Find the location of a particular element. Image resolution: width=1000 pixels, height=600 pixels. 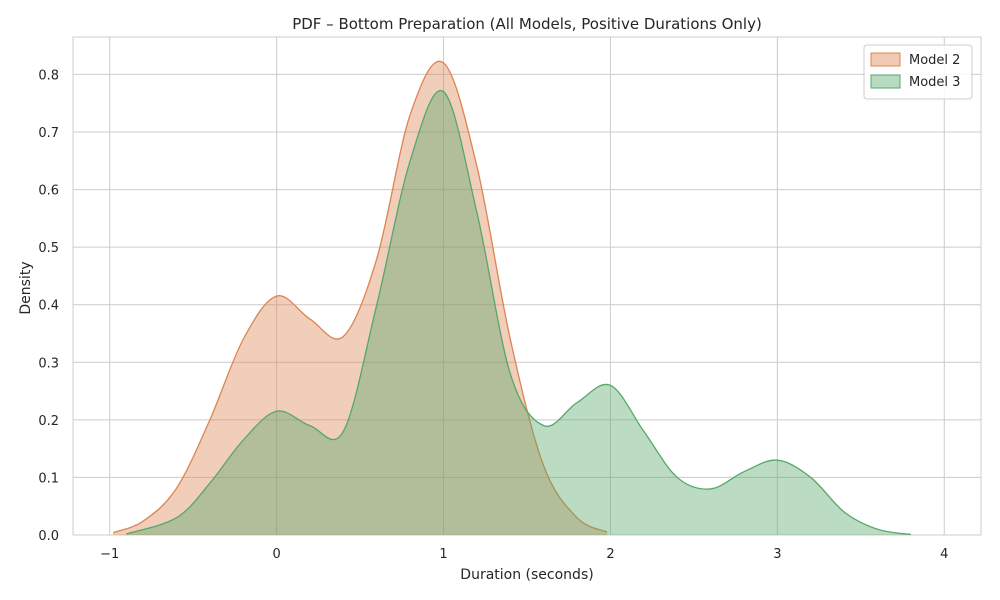

y-tick-label: 0.7 is located at coordinates (48, 133).